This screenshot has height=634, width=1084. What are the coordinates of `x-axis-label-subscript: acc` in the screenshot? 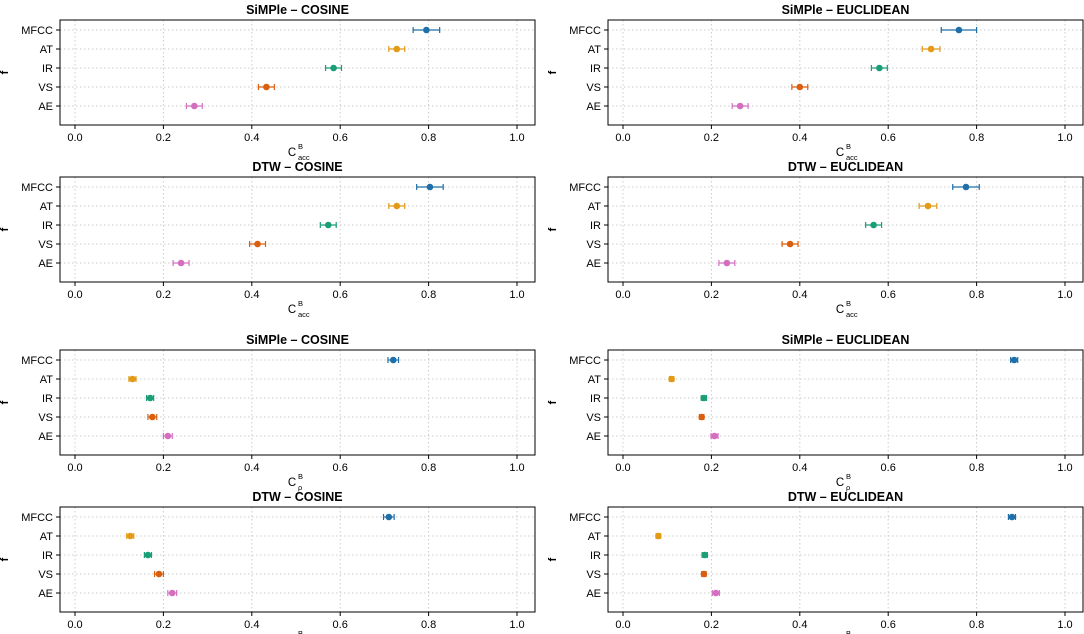 It's located at (852, 157).